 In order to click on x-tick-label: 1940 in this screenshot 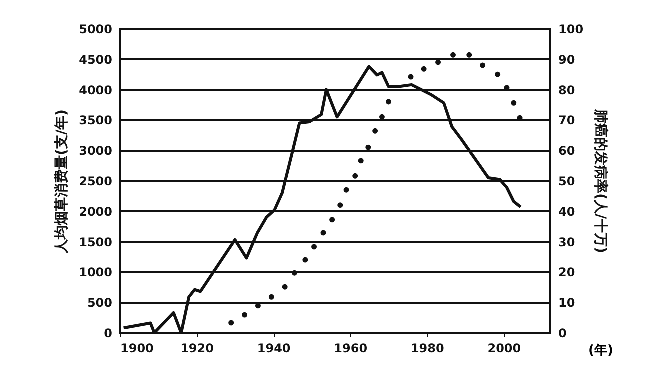, I will do `click(274, 349)`.